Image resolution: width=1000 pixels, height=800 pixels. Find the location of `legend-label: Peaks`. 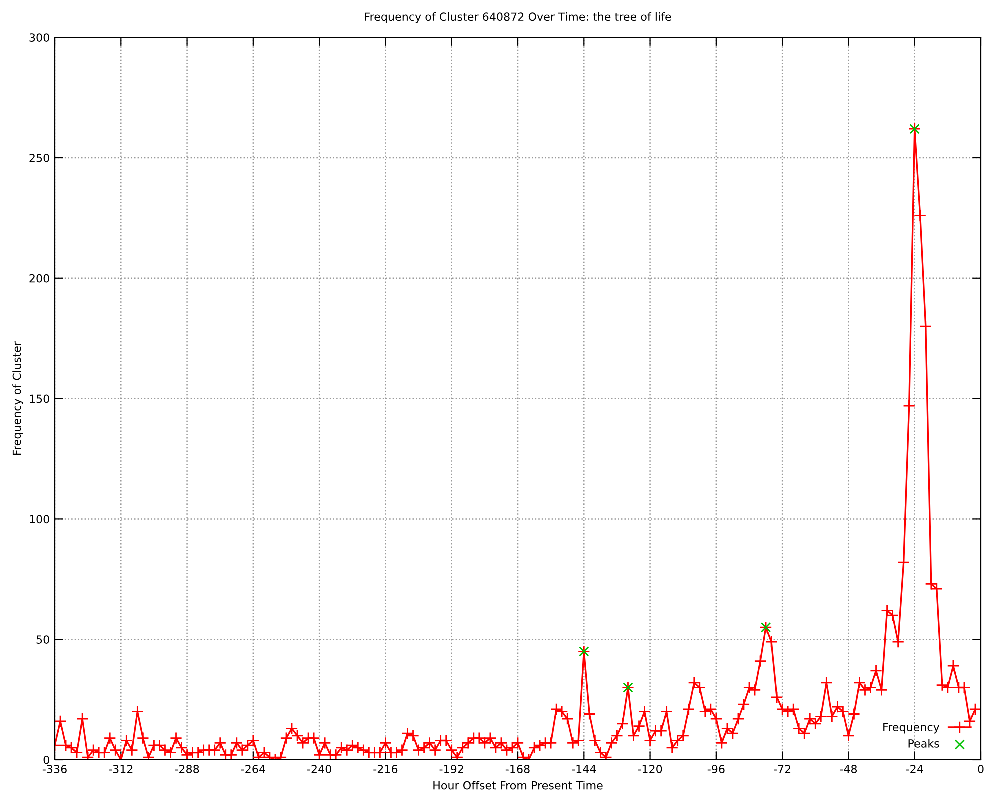

legend-label: Peaks is located at coordinates (924, 743).